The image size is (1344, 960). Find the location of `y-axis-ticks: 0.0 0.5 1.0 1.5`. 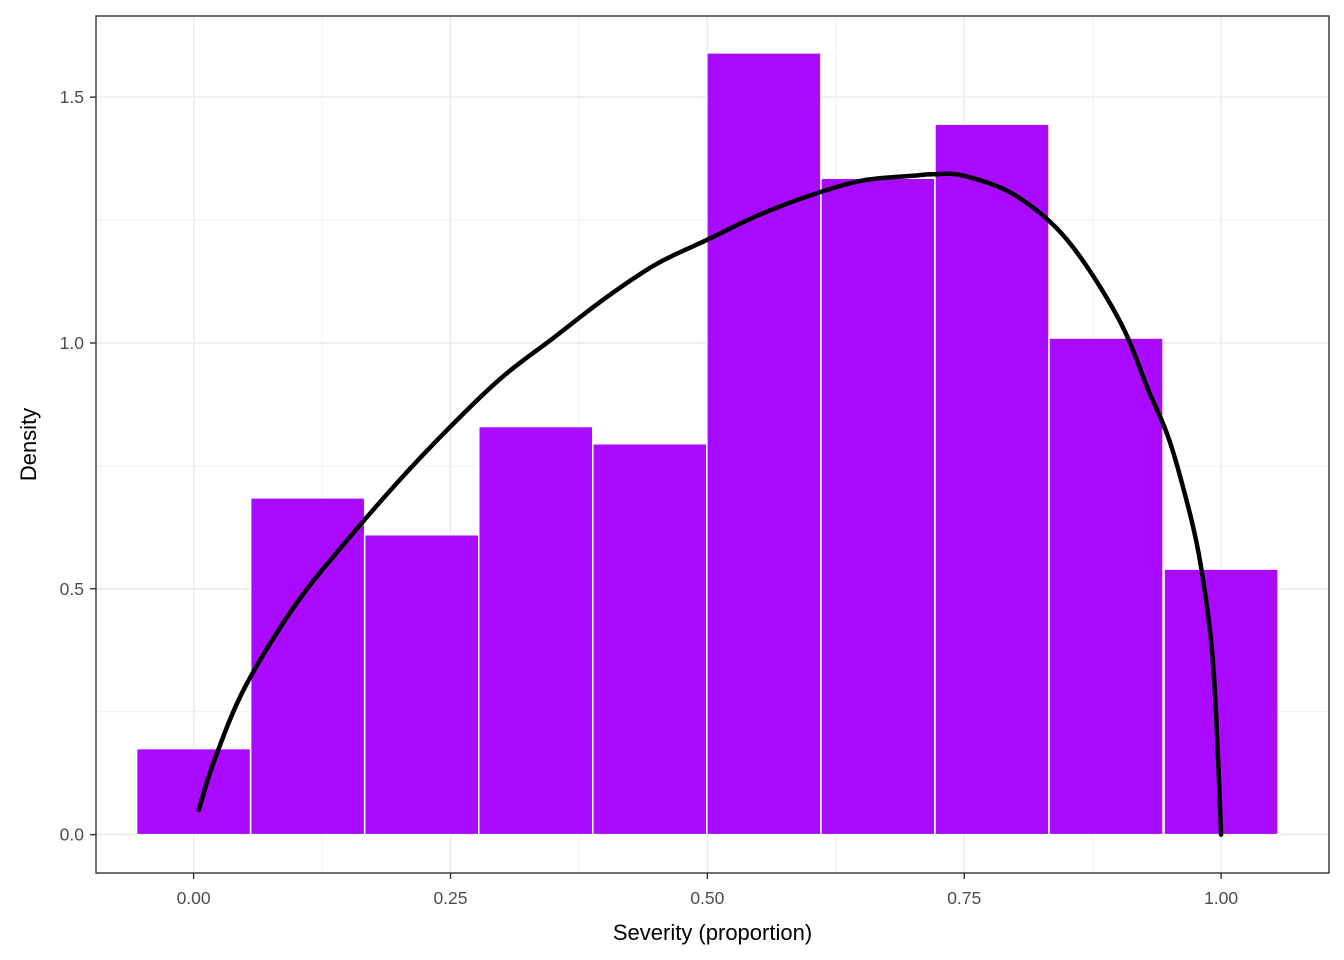

y-axis-ticks: 0.0 0.5 1.0 1.5 is located at coordinates (78, 466).